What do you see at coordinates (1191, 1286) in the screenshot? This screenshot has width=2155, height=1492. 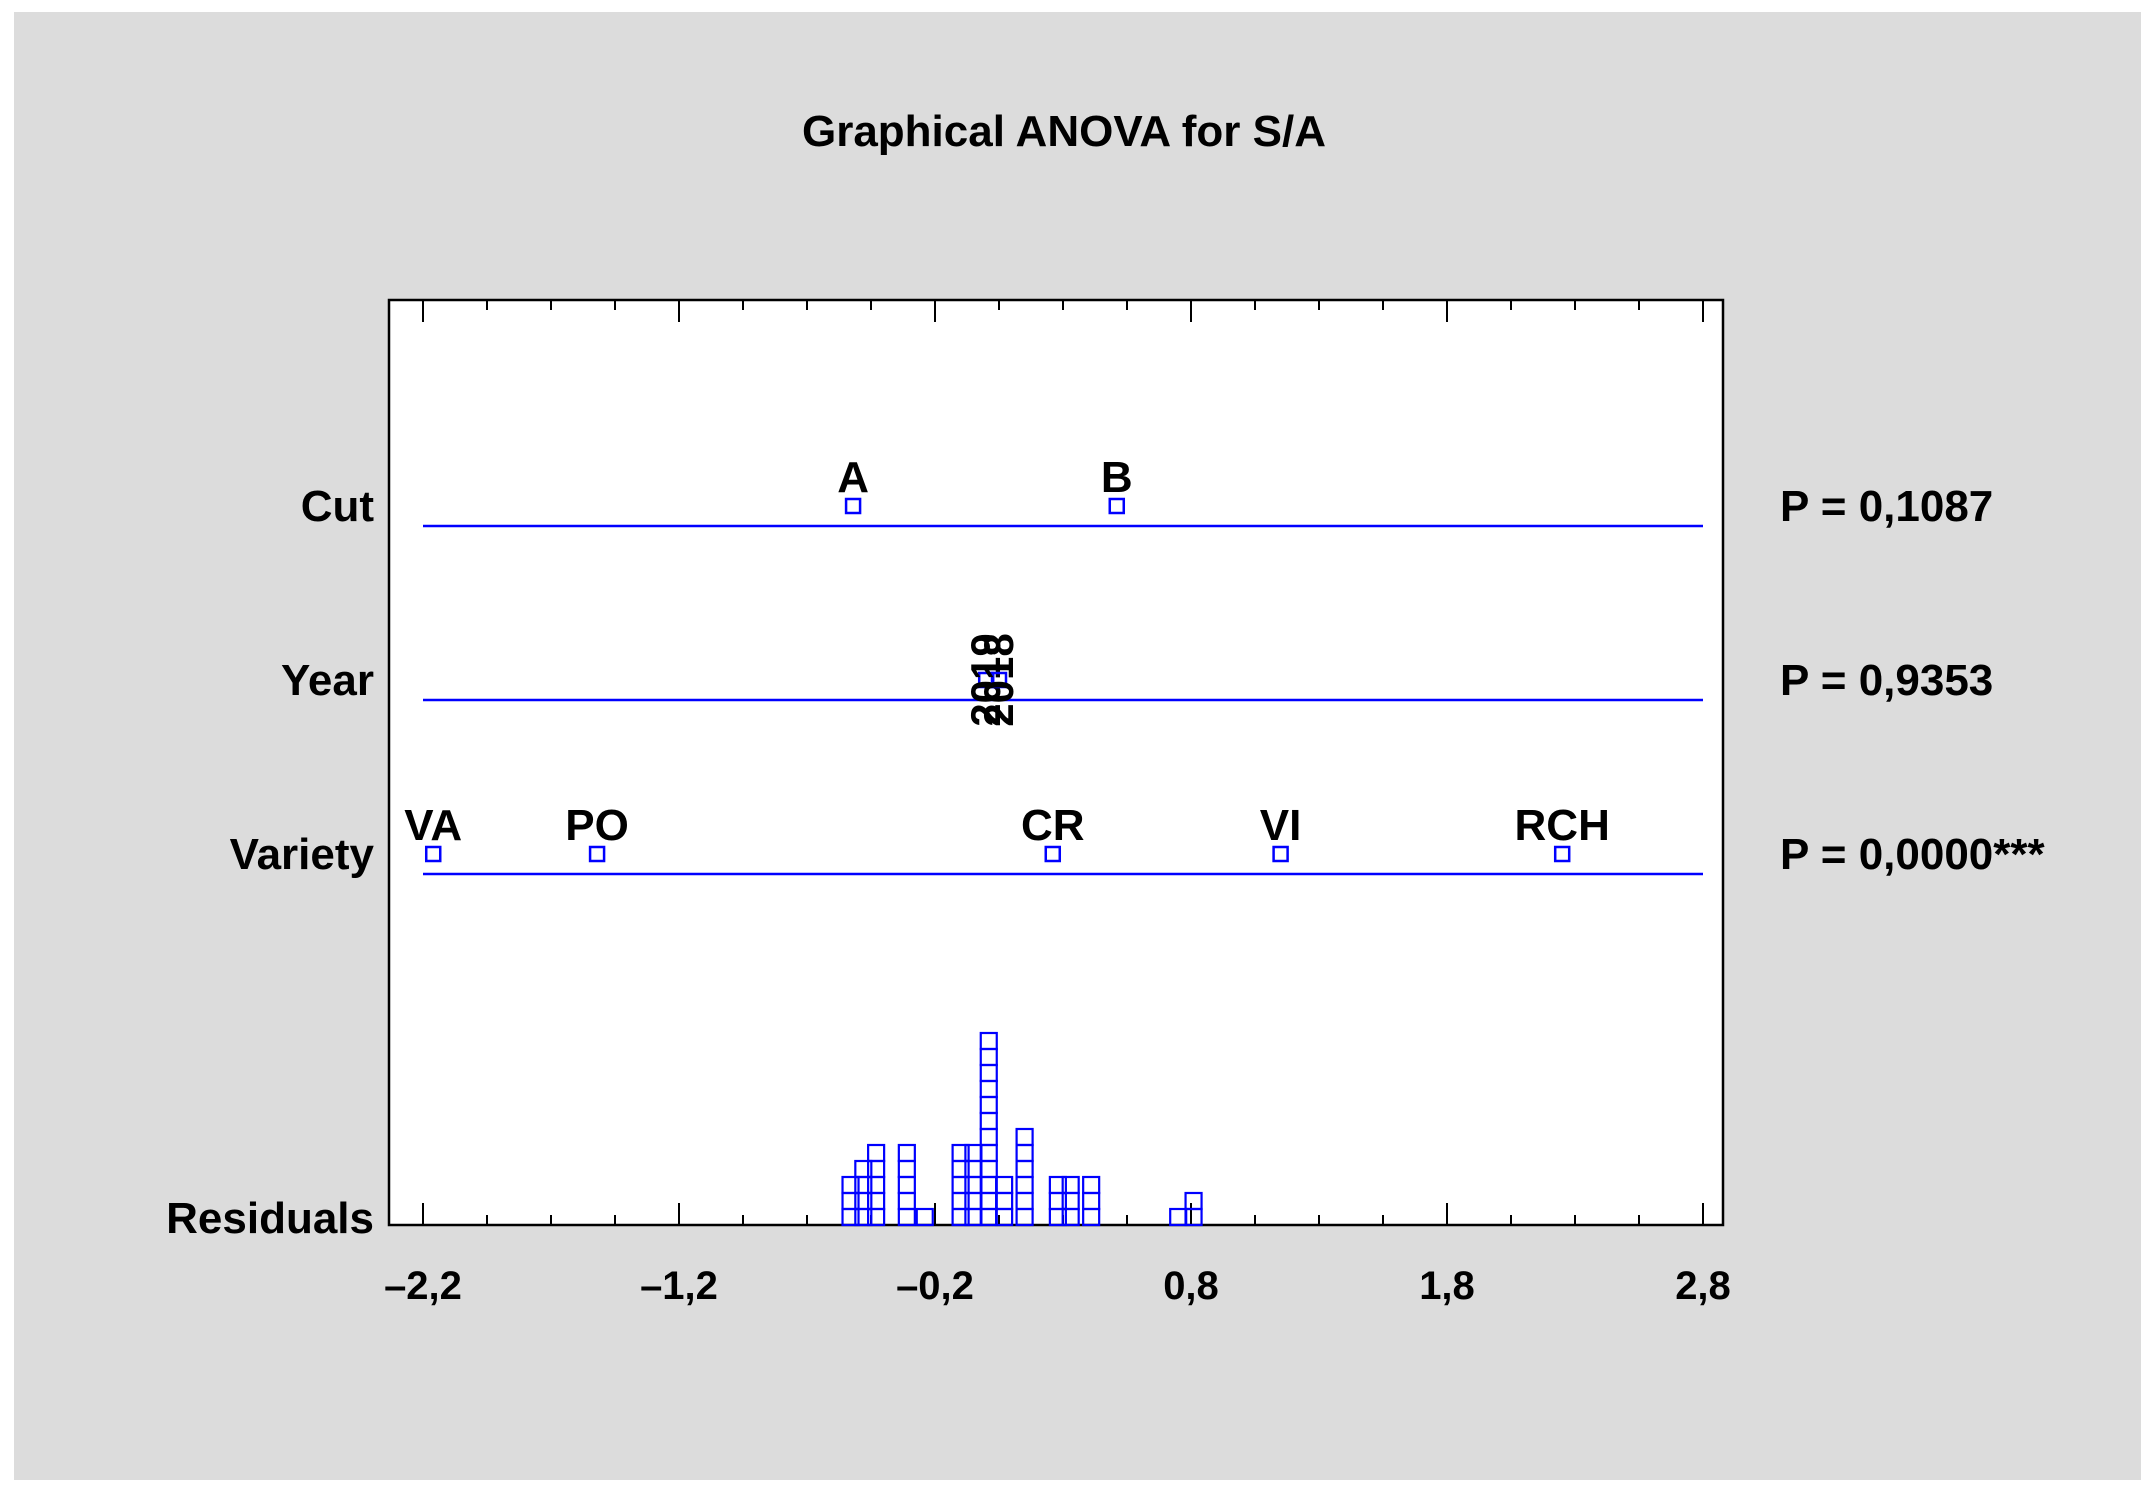 I see `x-tick-label: 0,8` at bounding box center [1191, 1286].